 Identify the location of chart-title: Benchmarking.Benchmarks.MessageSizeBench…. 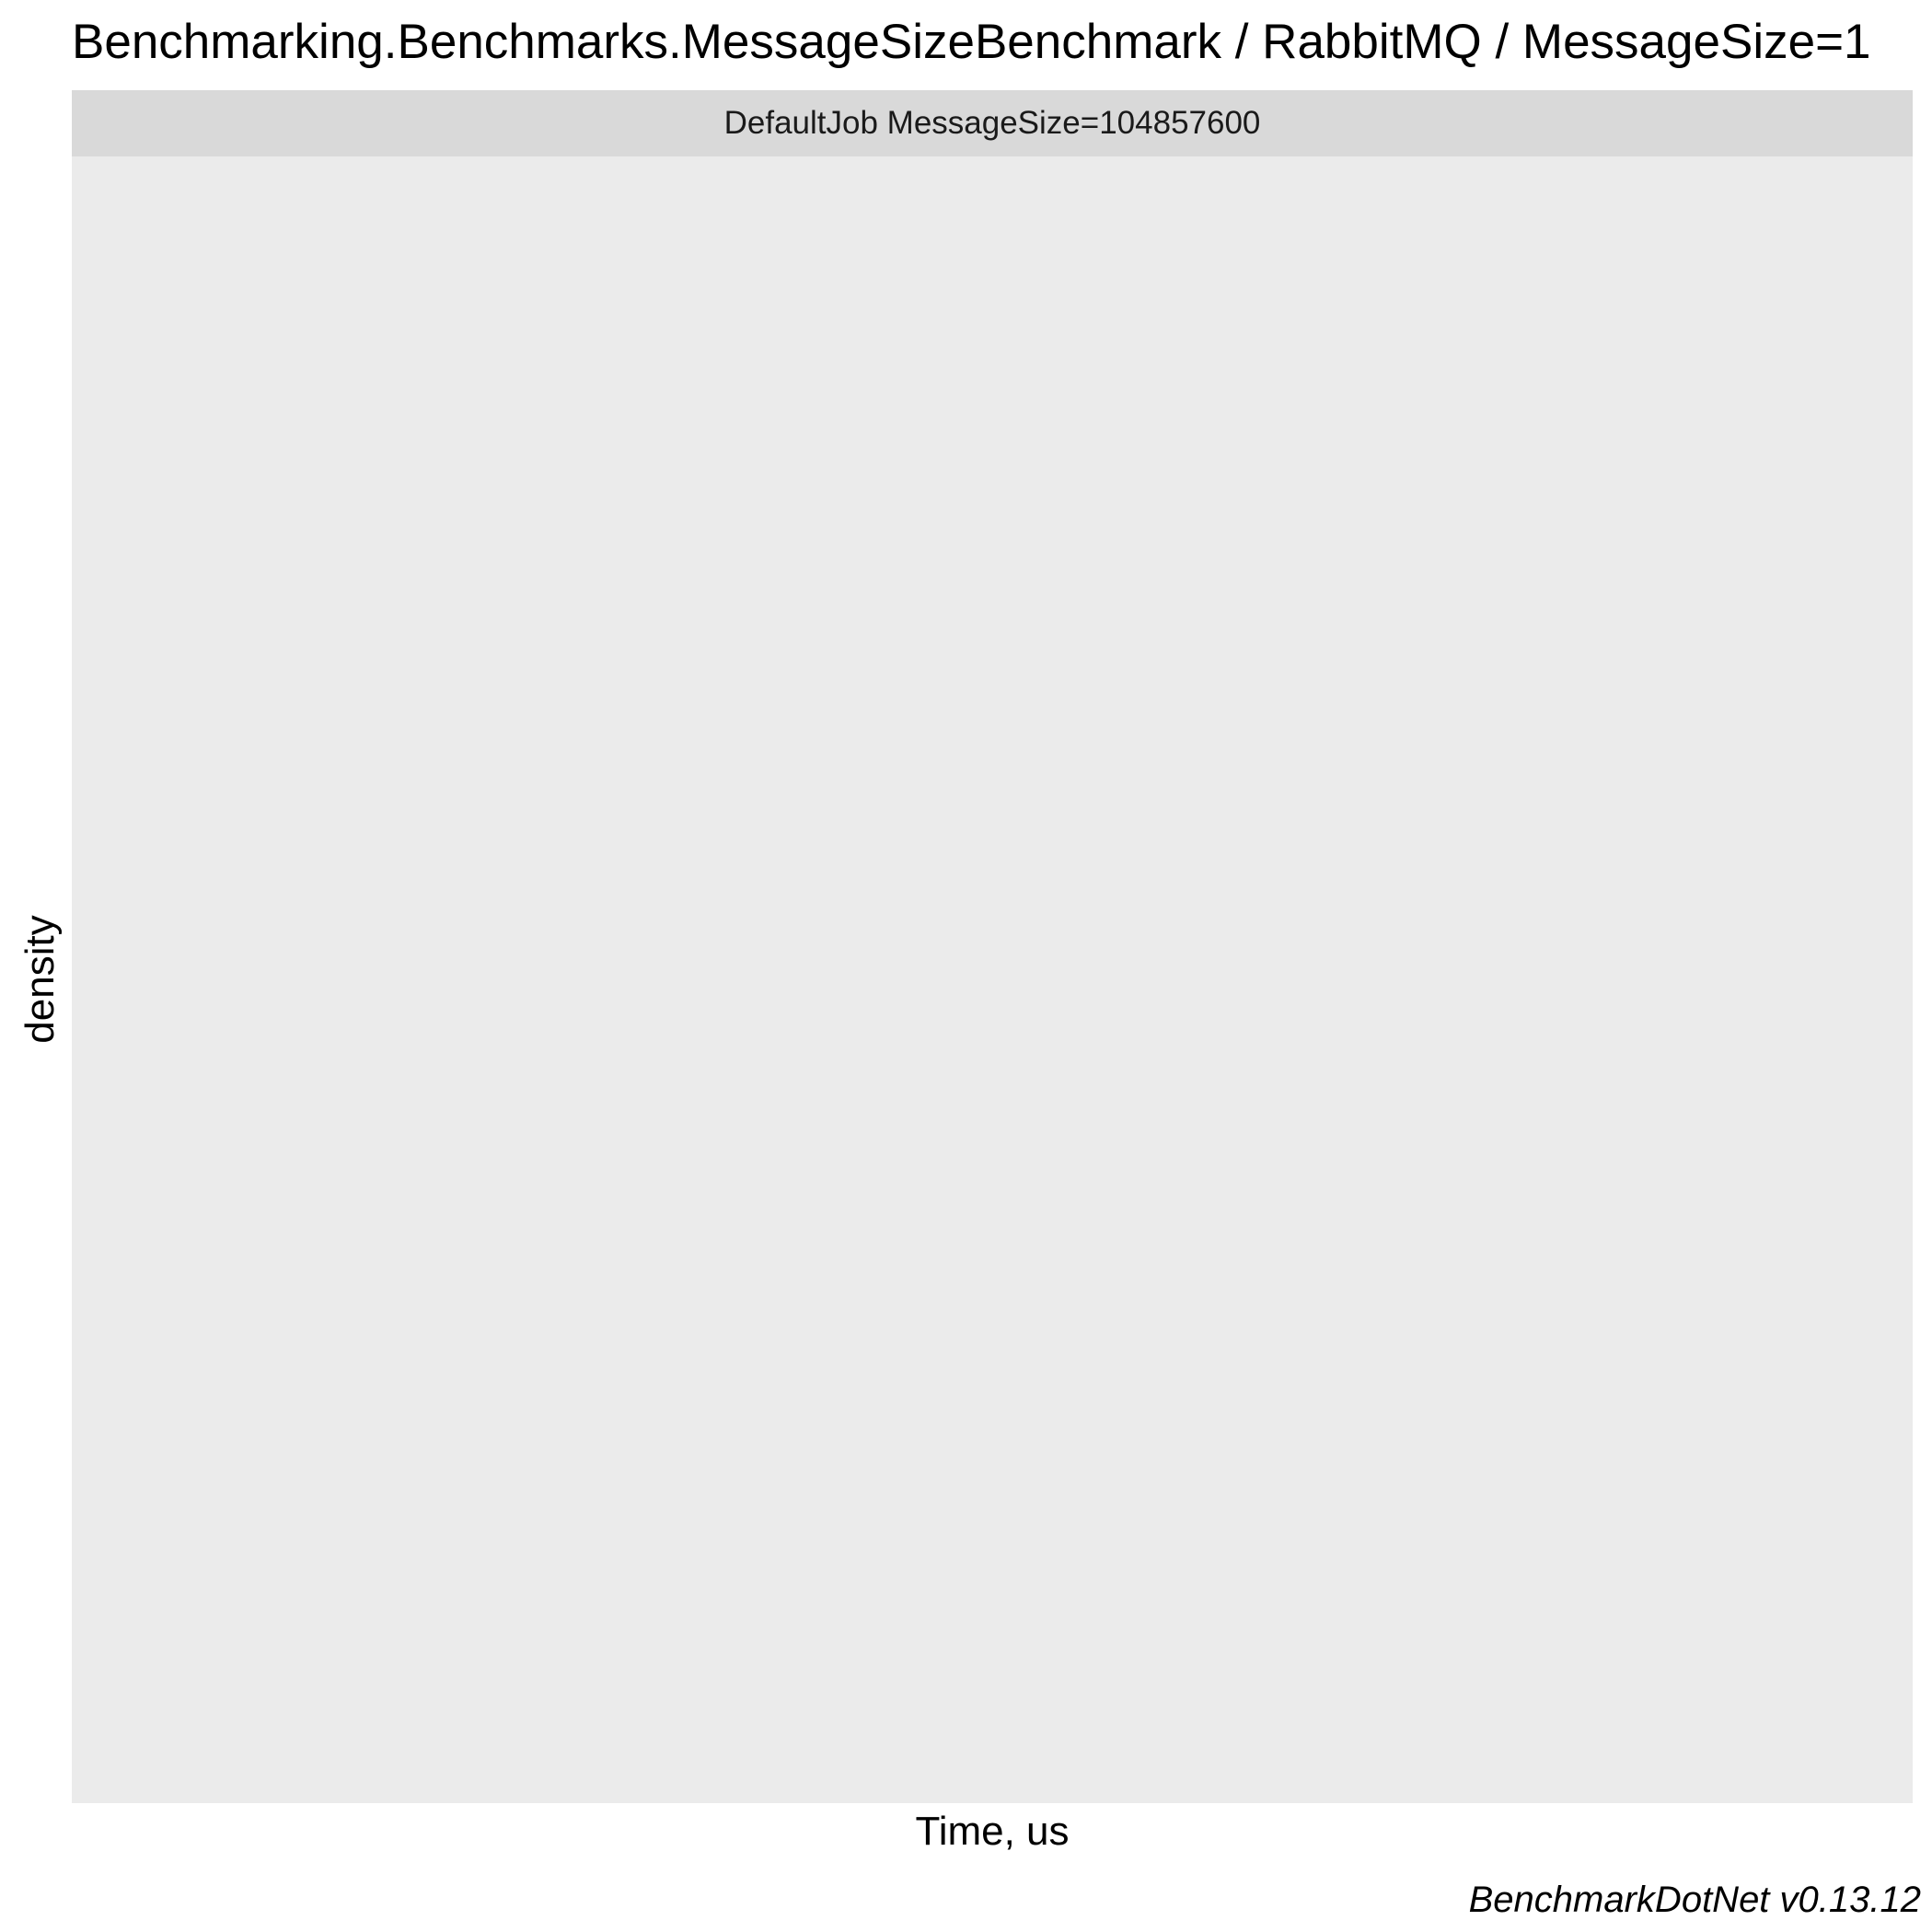
(971, 42).